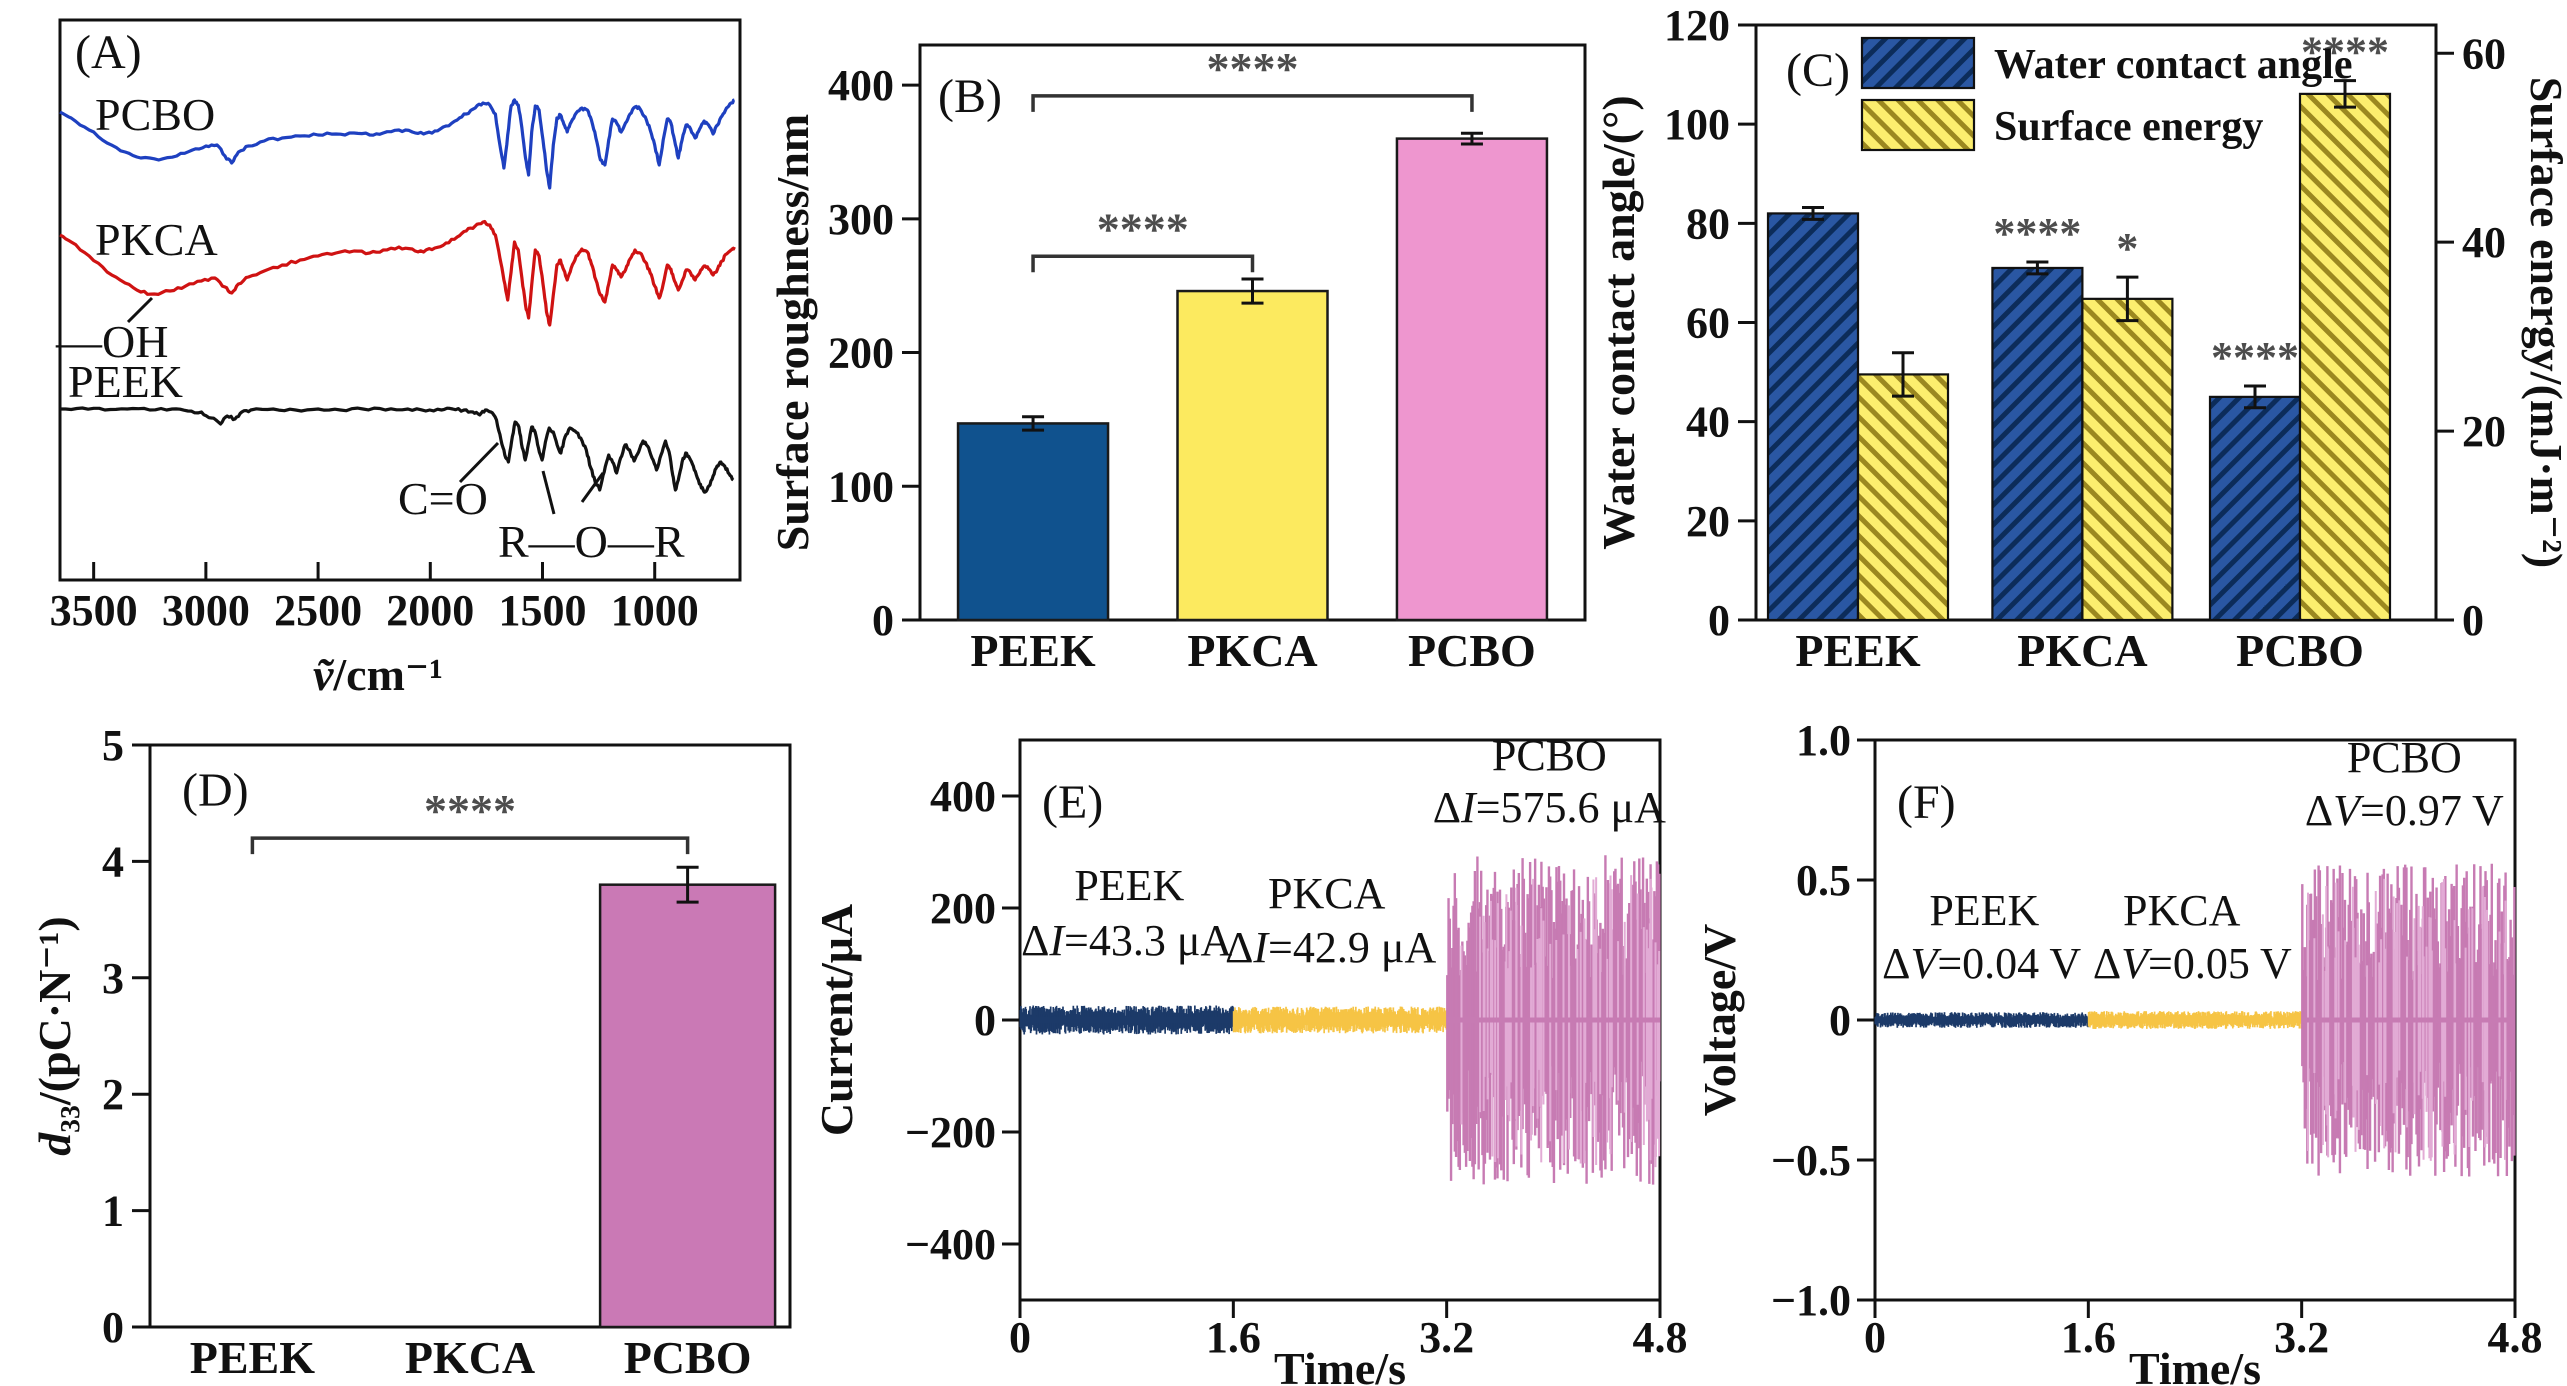  Describe the element at coordinates (2192, 963) in the screenshot. I see `segment-delta-label: ΔV=0.05 V` at that location.